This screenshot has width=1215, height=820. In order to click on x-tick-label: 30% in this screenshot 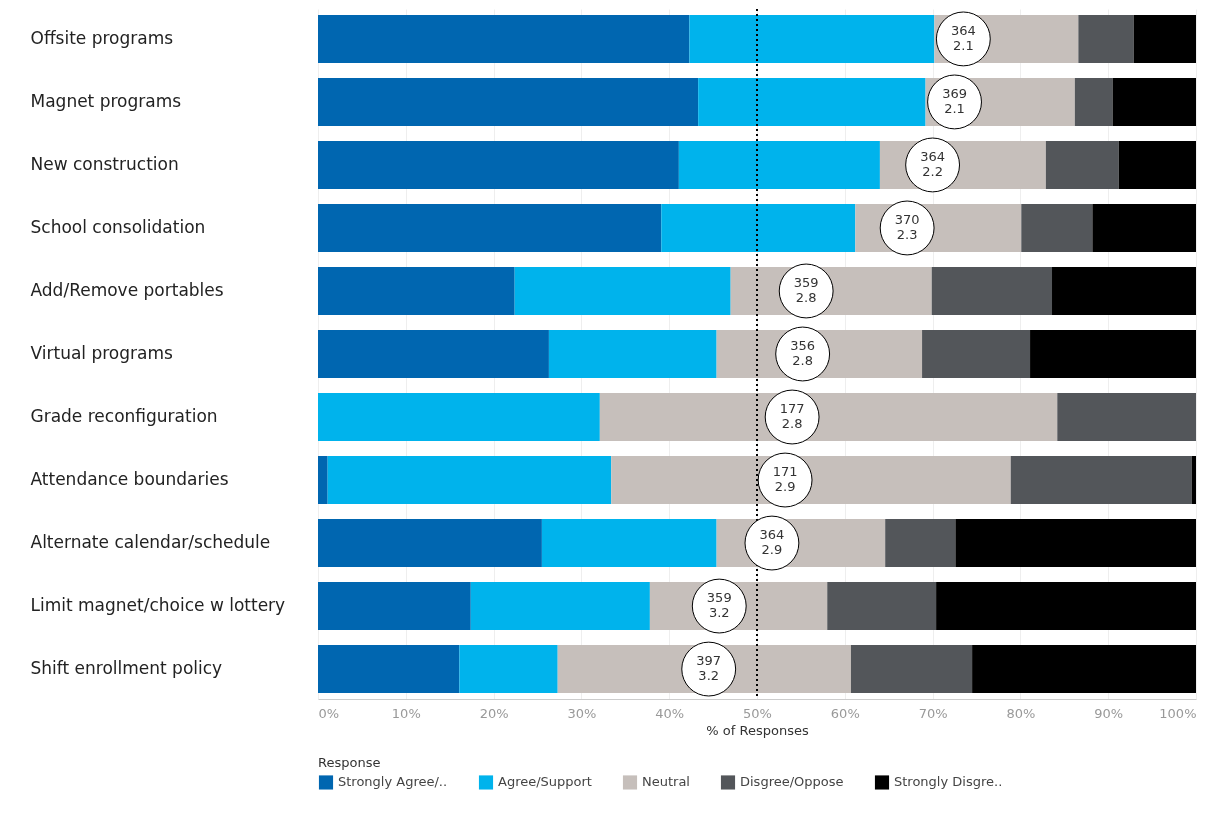, I will do `click(582, 713)`.